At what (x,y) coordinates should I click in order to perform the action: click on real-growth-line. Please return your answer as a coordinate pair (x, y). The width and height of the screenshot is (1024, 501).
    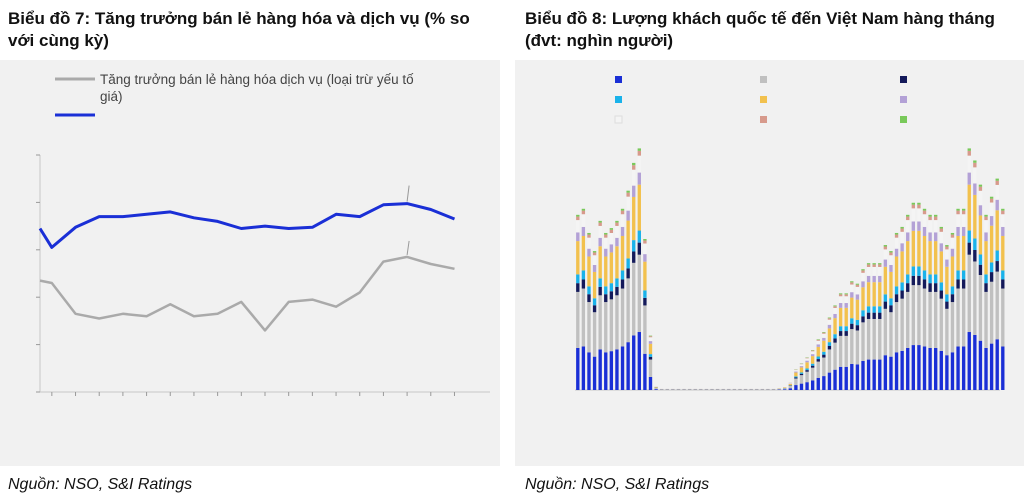
    Looking at the image, I should click on (247, 293).